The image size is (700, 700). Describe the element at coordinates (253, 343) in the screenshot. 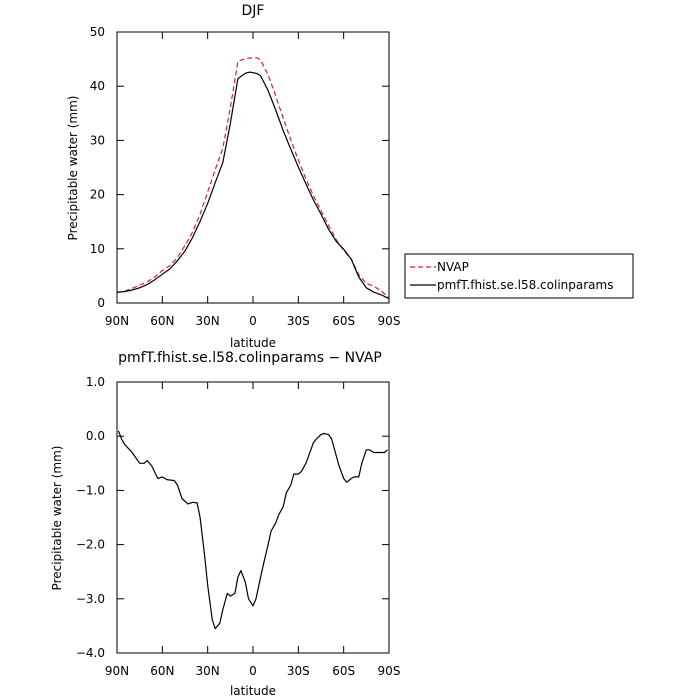

I see `top-x-axis-label: latitude` at that location.